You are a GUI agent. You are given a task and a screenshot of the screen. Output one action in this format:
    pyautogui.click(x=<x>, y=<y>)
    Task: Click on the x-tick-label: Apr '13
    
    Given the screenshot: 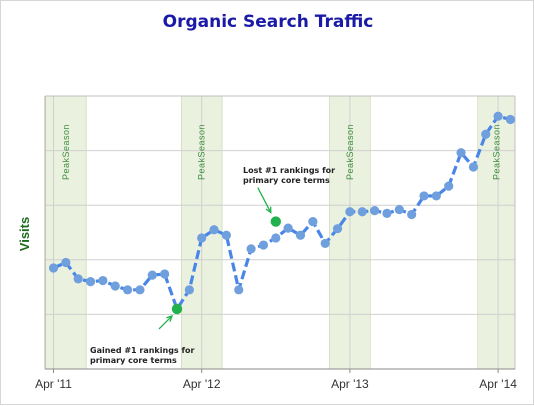 What is the action you would take?
    pyautogui.click(x=350, y=384)
    